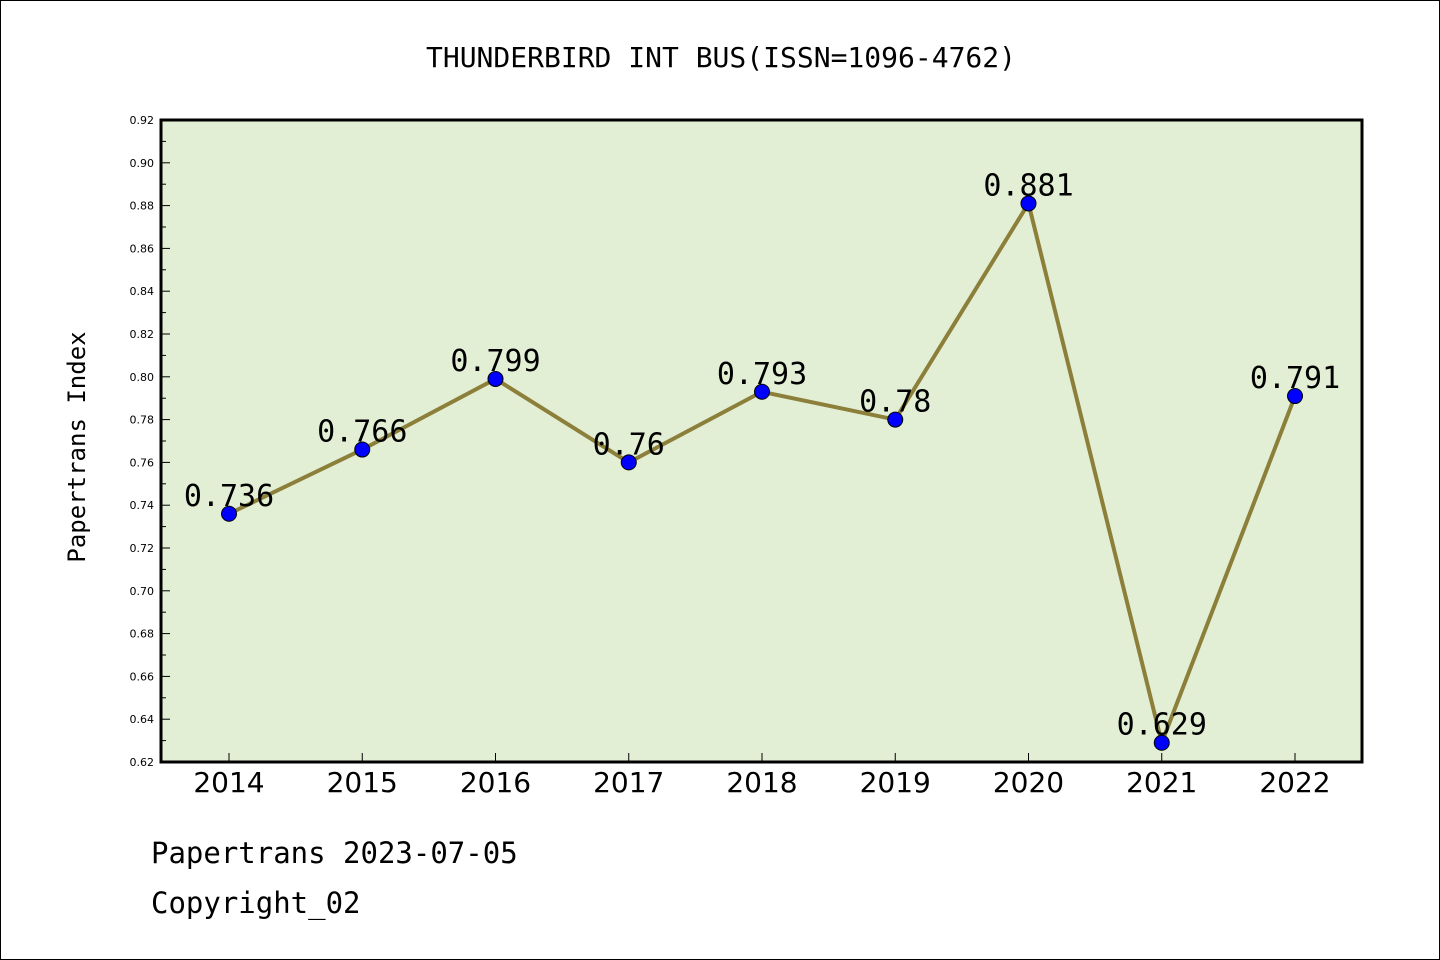  I want to click on y-tick-label: 0.92, so click(142, 120).